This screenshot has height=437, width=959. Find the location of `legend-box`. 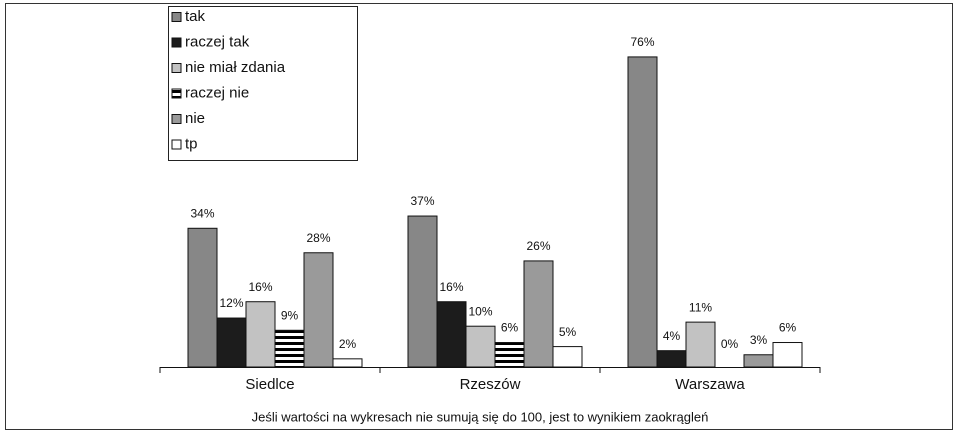

legend-box is located at coordinates (263, 83).